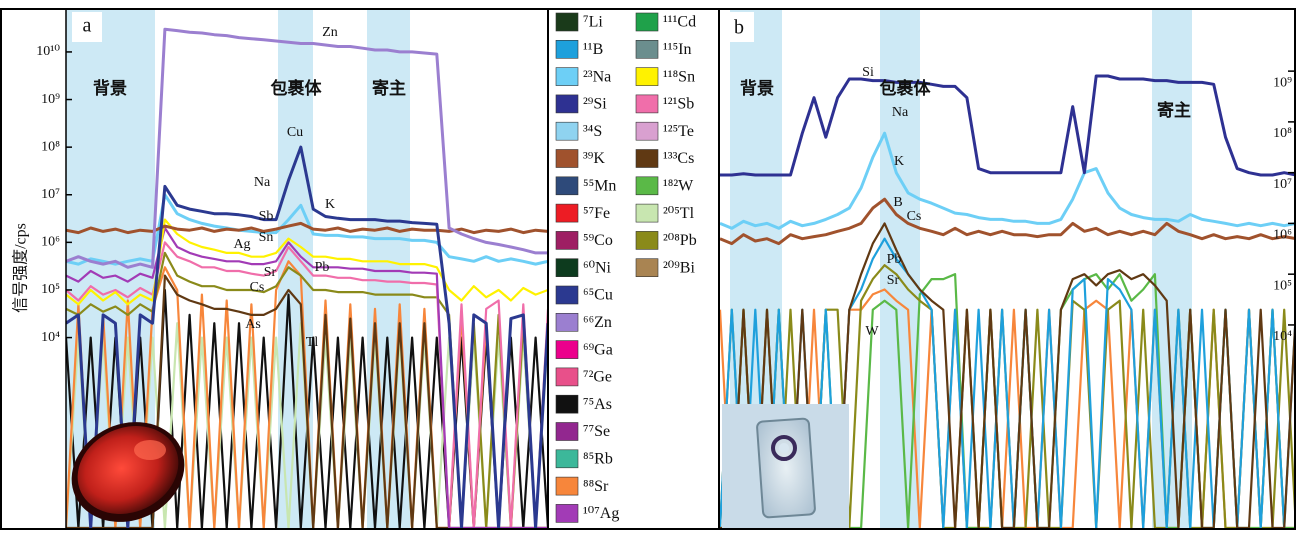 The image size is (1296, 535). What do you see at coordinates (678, 104) in the screenshot?
I see `legend-label: ¹²¹Sb` at bounding box center [678, 104].